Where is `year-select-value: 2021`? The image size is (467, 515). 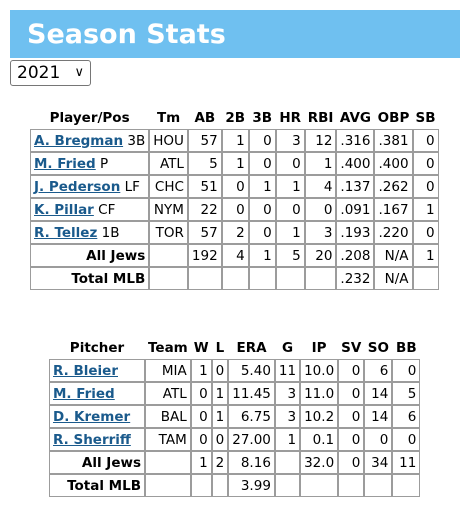 year-select-value: 2021 is located at coordinates (39, 73).